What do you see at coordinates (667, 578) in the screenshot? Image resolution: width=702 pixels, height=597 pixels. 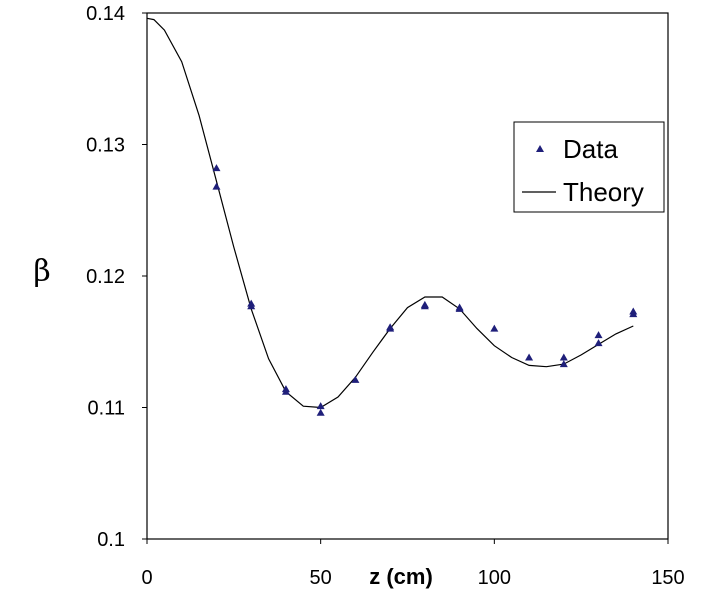 I see `x-tick-label: 150` at bounding box center [667, 578].